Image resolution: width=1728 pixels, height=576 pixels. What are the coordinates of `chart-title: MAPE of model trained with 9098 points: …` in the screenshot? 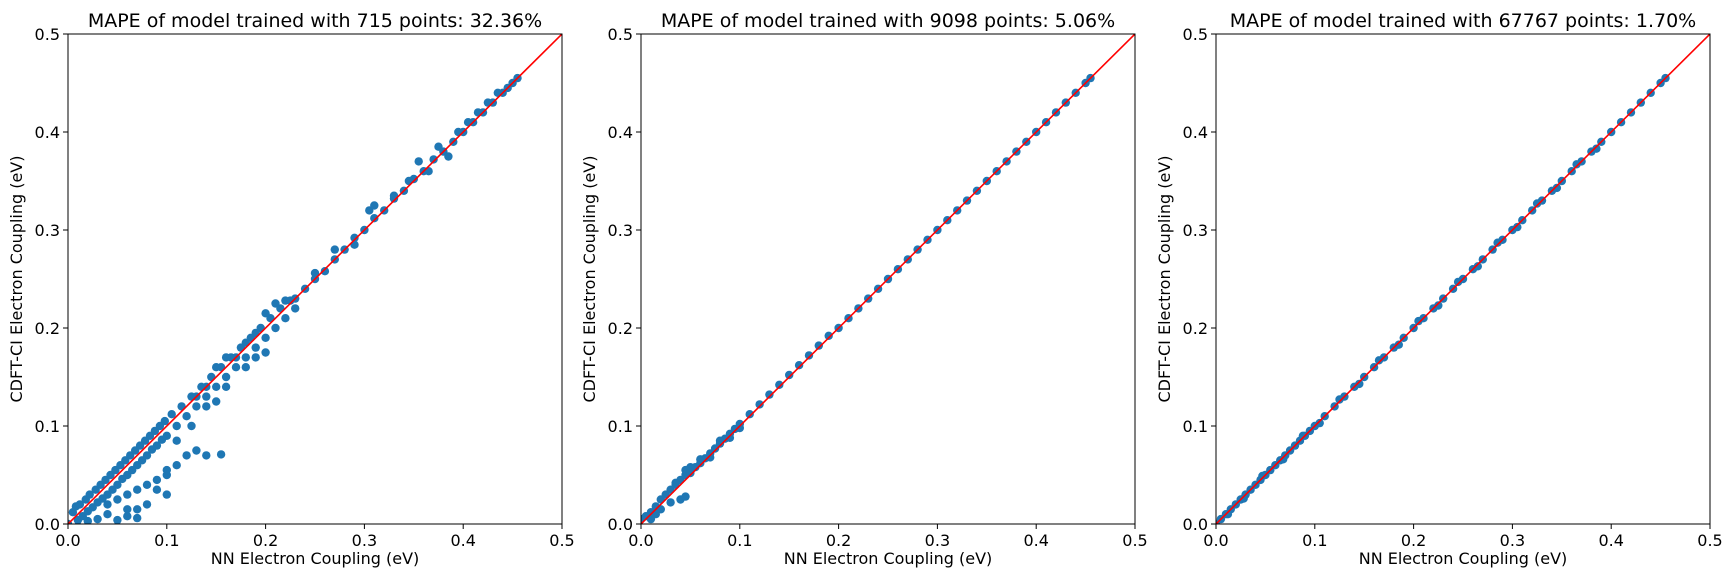 It's located at (888, 21).